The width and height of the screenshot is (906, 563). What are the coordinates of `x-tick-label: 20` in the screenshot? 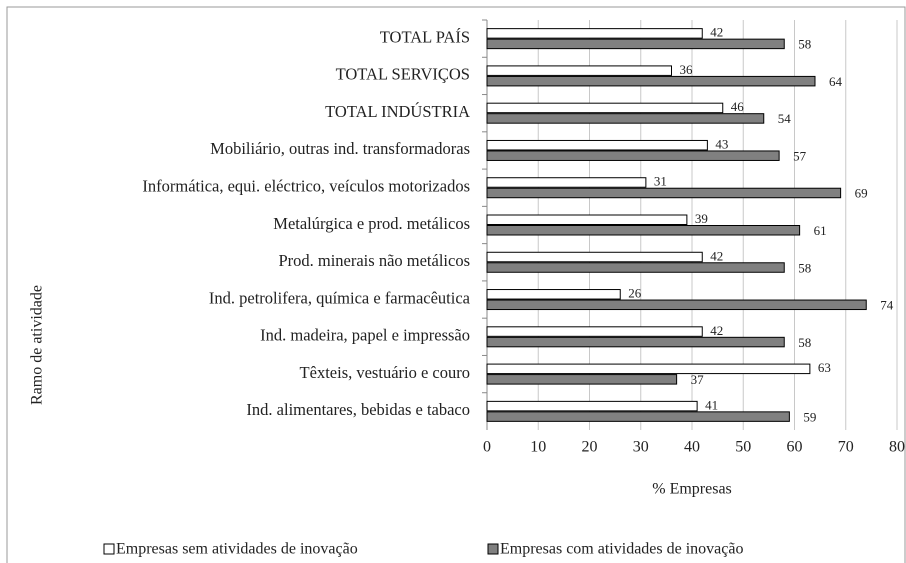 It's located at (590, 447).